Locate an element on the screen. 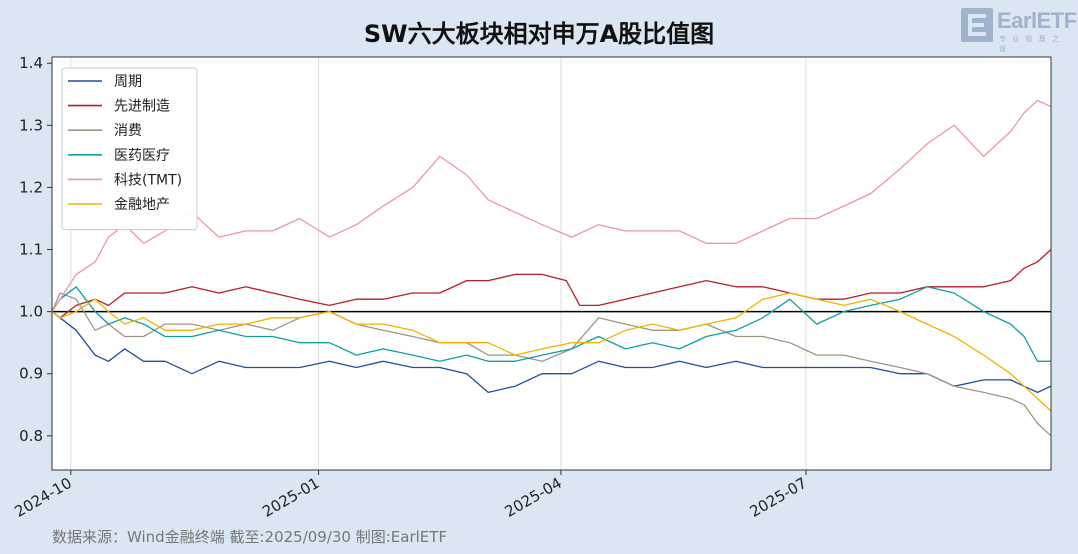 This screenshot has width=1078, height=554. legend-label: 科技(TMT) is located at coordinates (148, 180).